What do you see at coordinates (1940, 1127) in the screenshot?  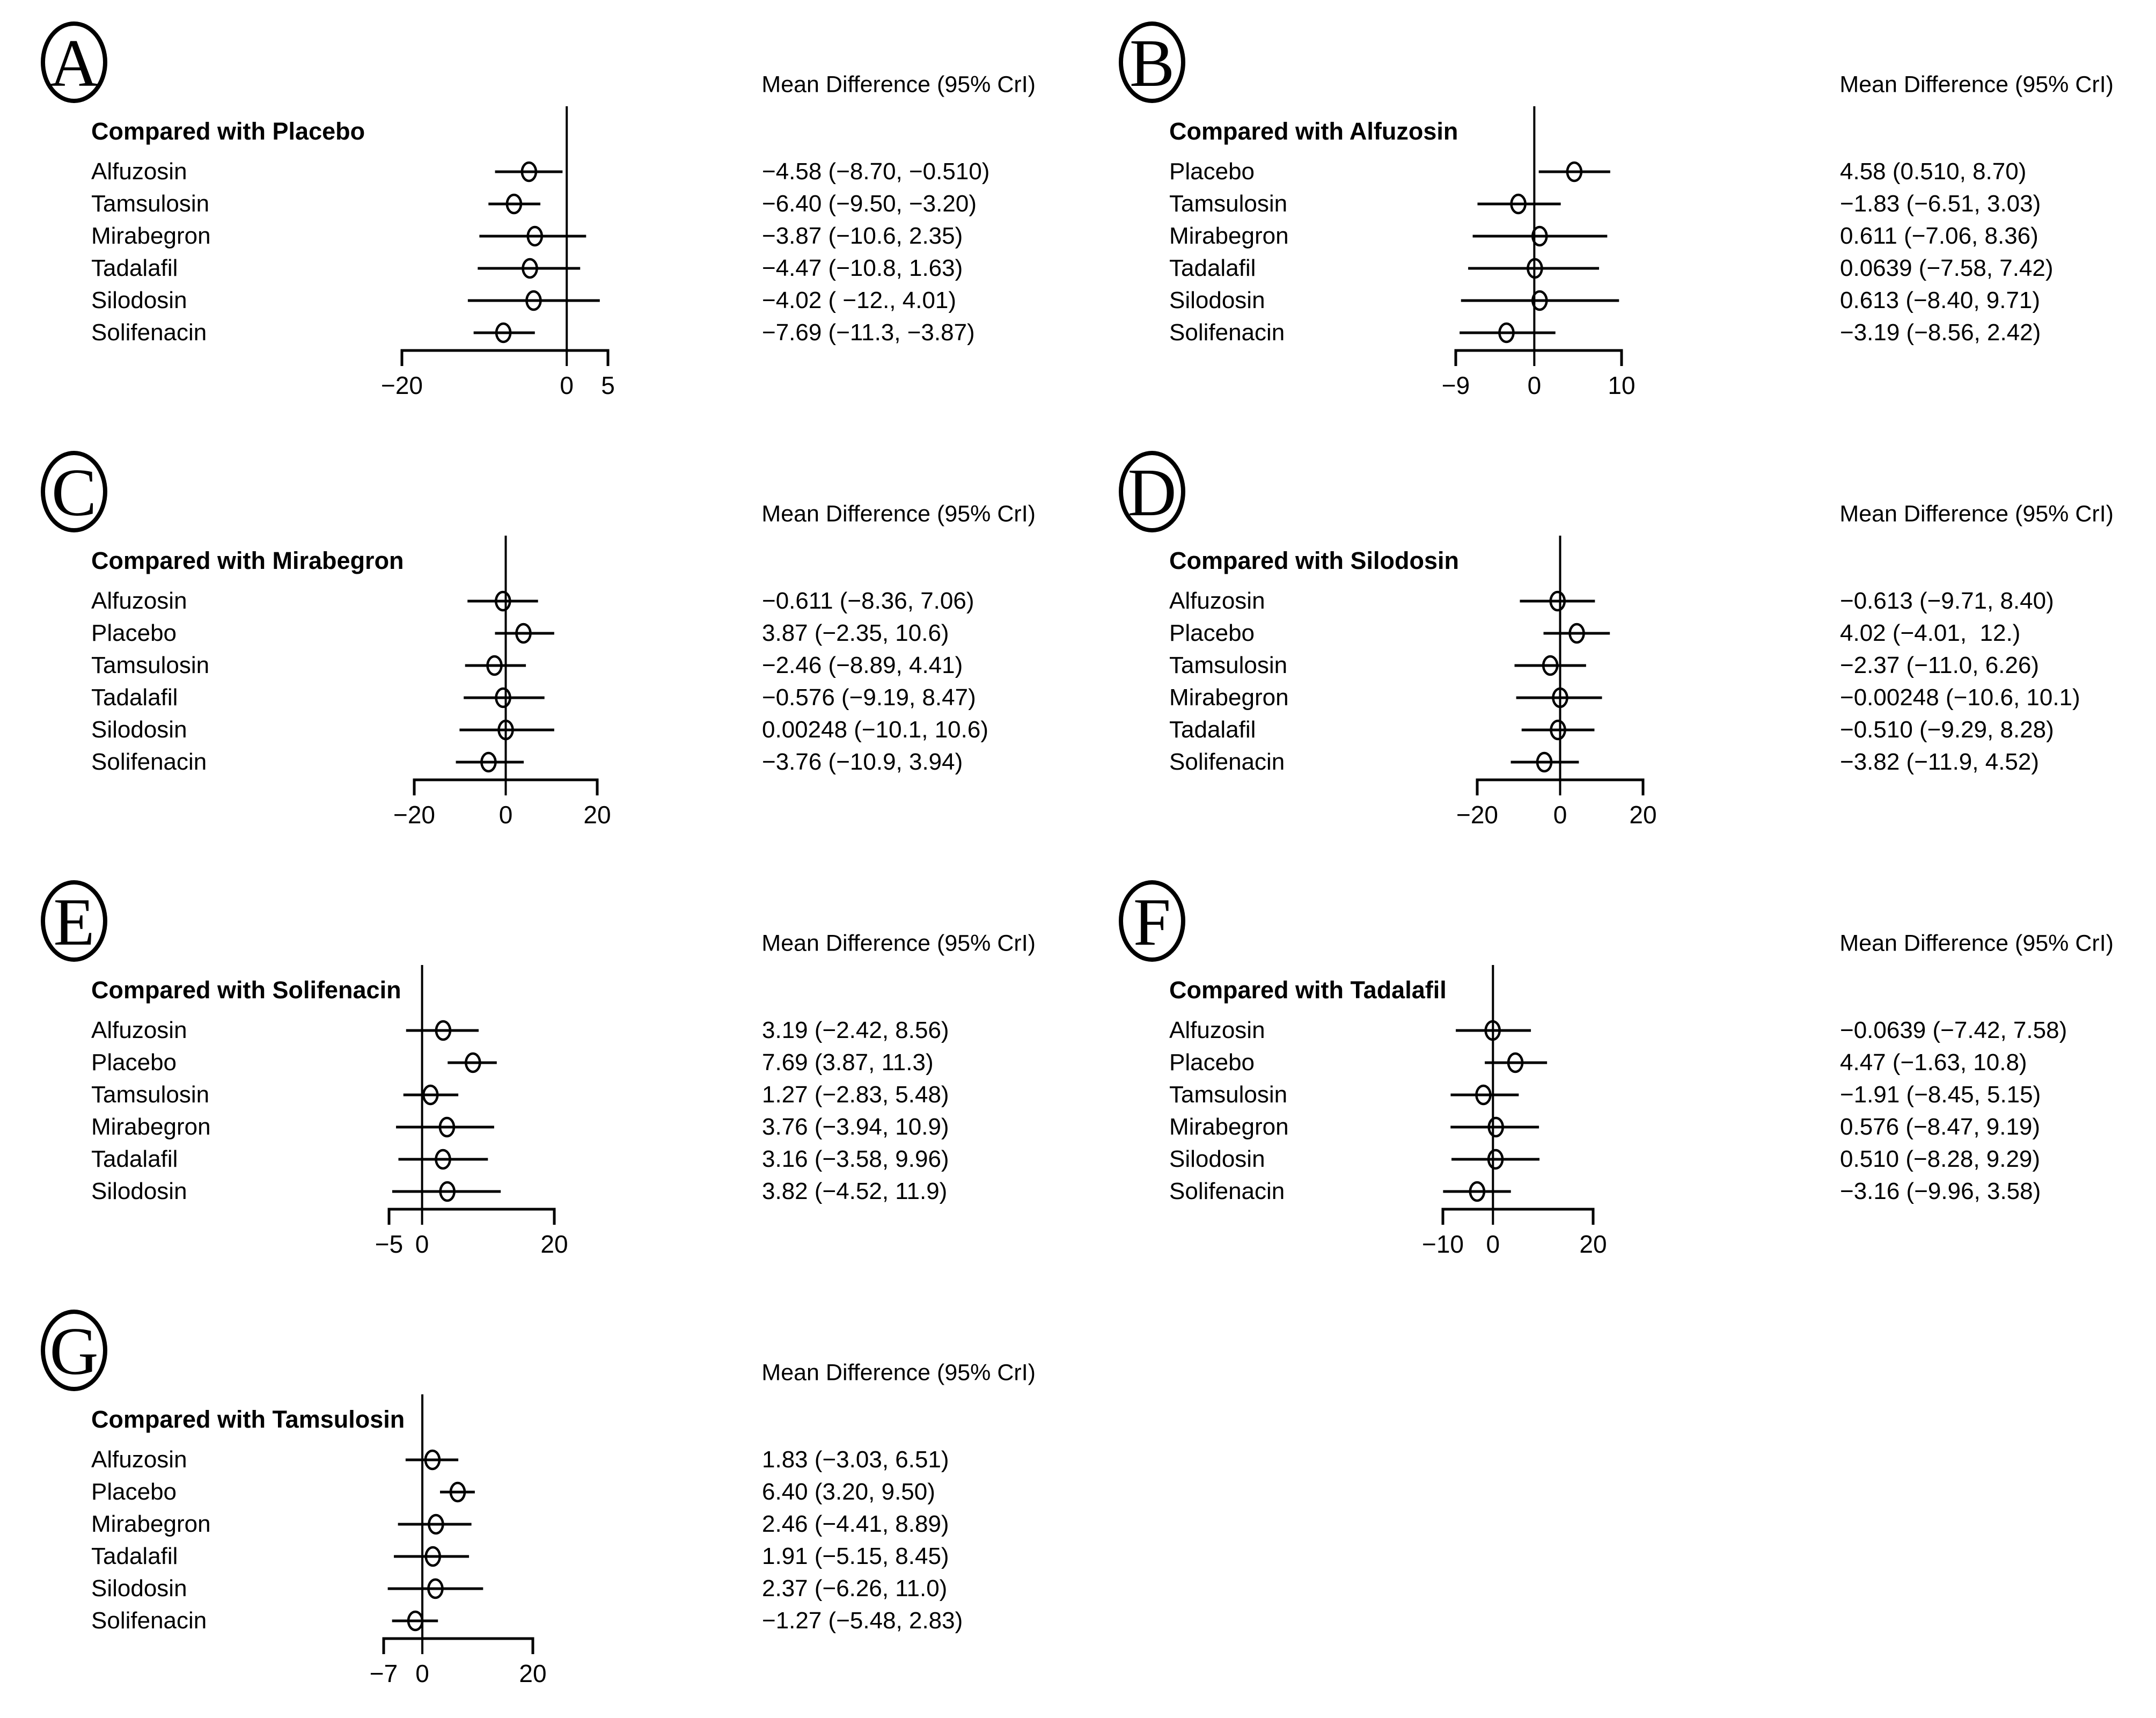 I see `estimate-text: 0.576 (−8.47, 9.19)` at bounding box center [1940, 1127].